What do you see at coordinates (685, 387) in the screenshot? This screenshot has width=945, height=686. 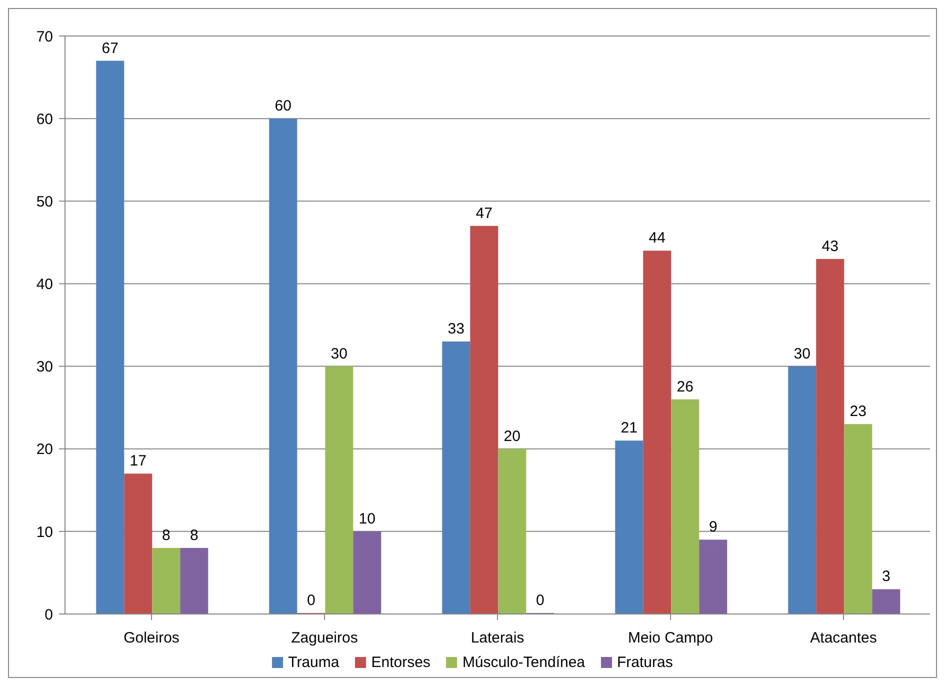 I see `data-label: 26` at bounding box center [685, 387].